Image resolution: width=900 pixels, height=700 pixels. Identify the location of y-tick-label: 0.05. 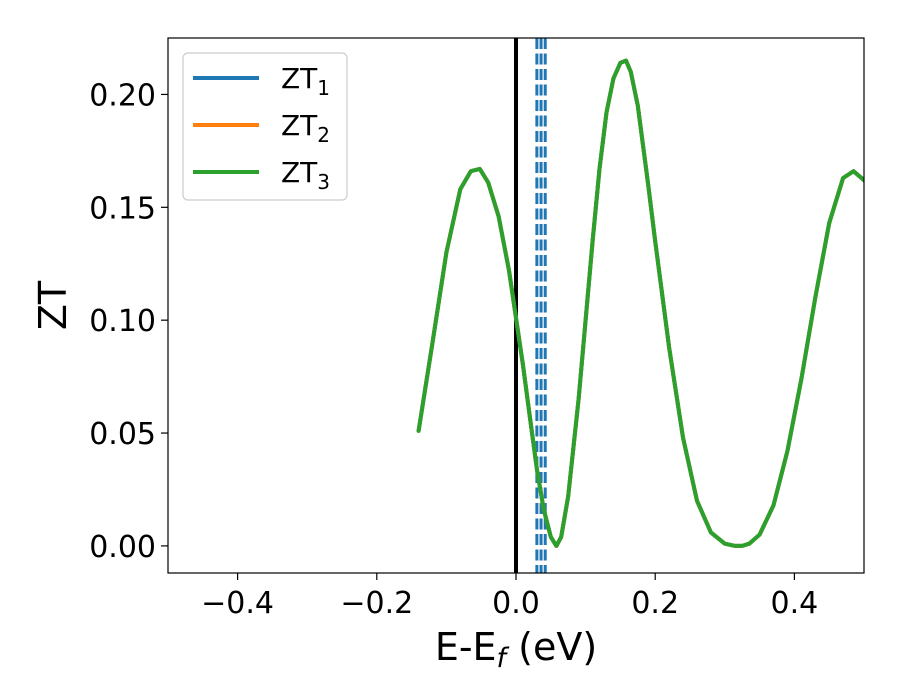
(122, 434).